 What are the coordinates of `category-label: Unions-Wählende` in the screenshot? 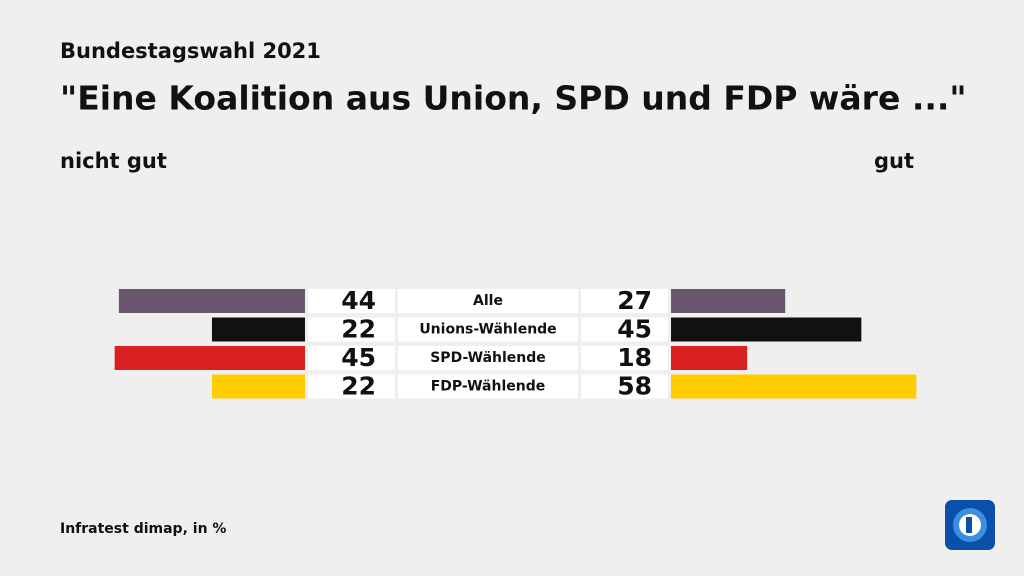 It's located at (487, 330).